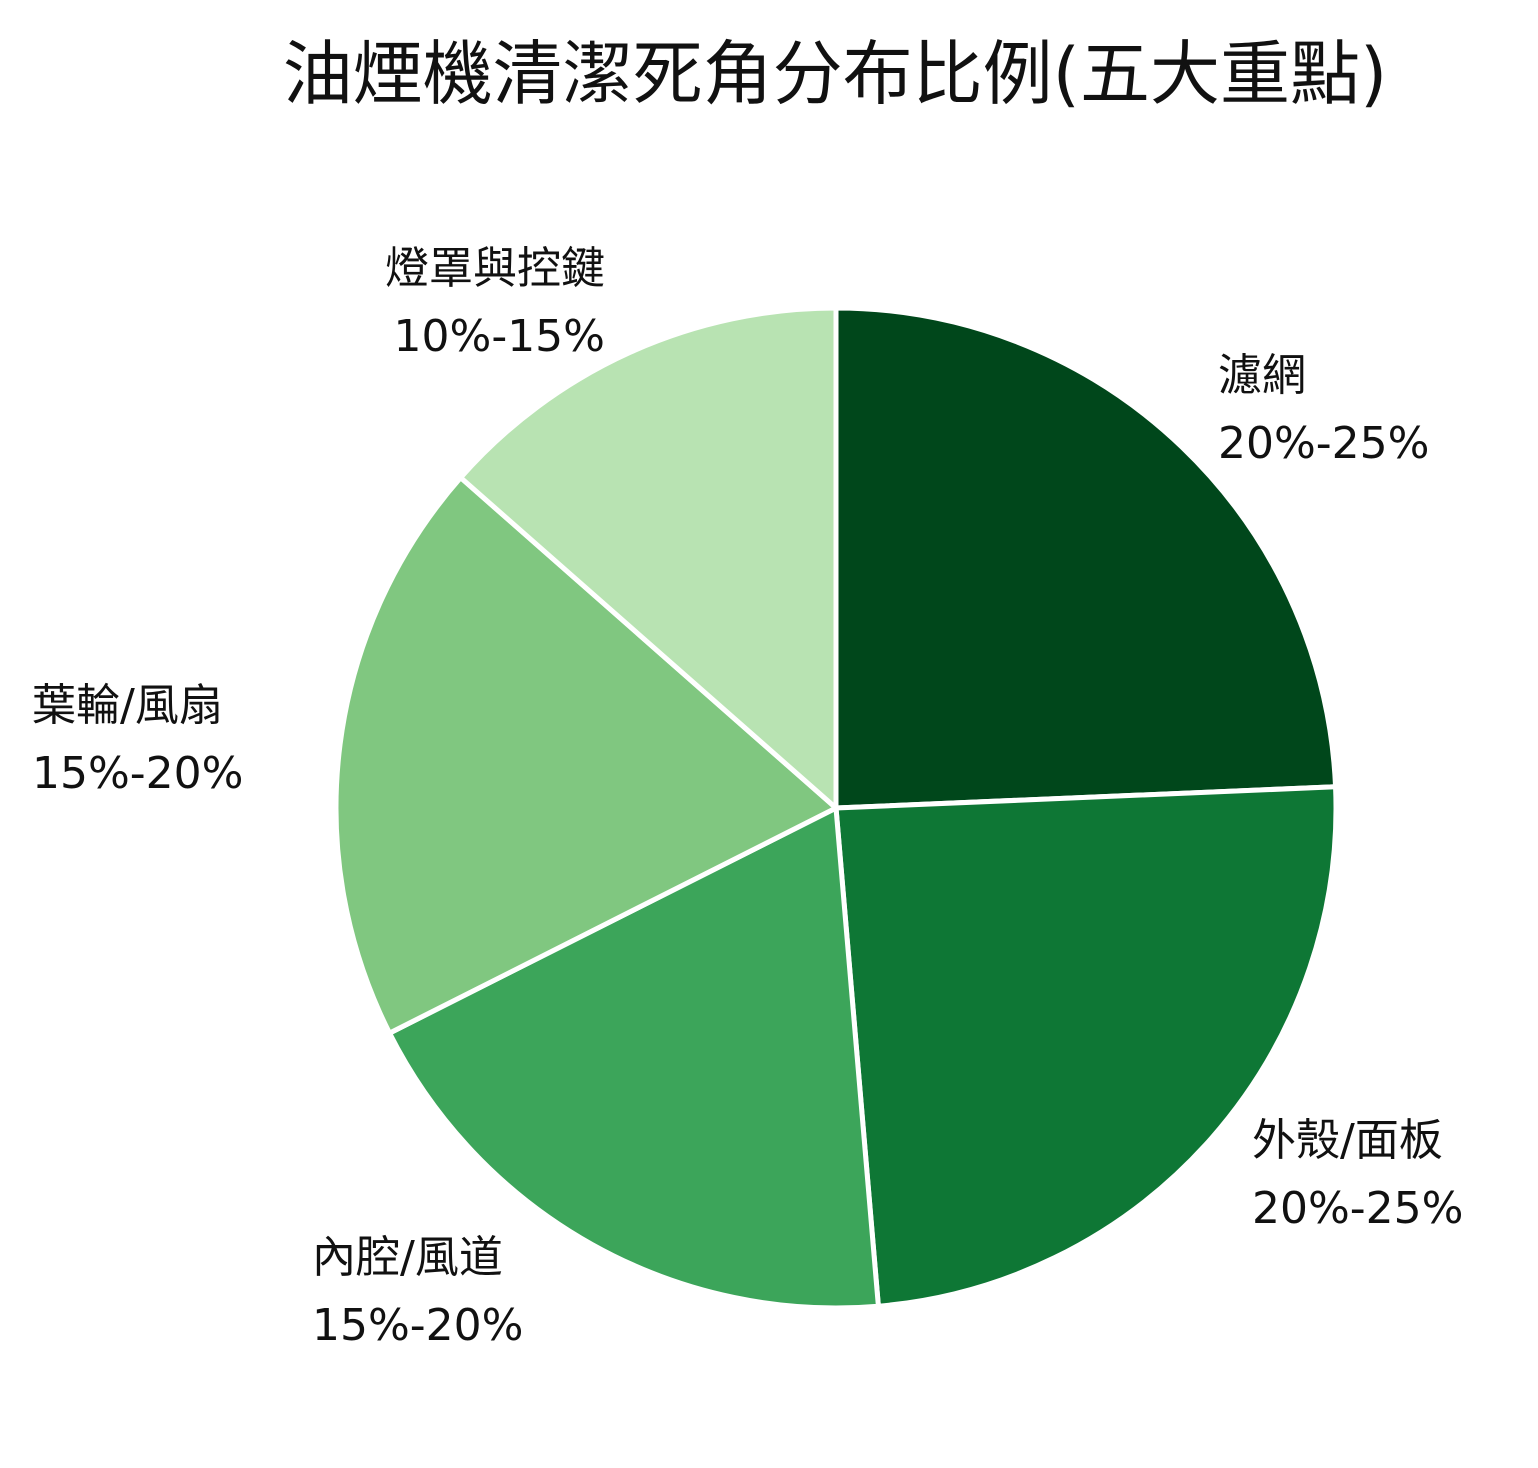  What do you see at coordinates (495, 302) in the screenshot?
I see `slice-label-5: 燈罩與控鍵 10%-15%` at bounding box center [495, 302].